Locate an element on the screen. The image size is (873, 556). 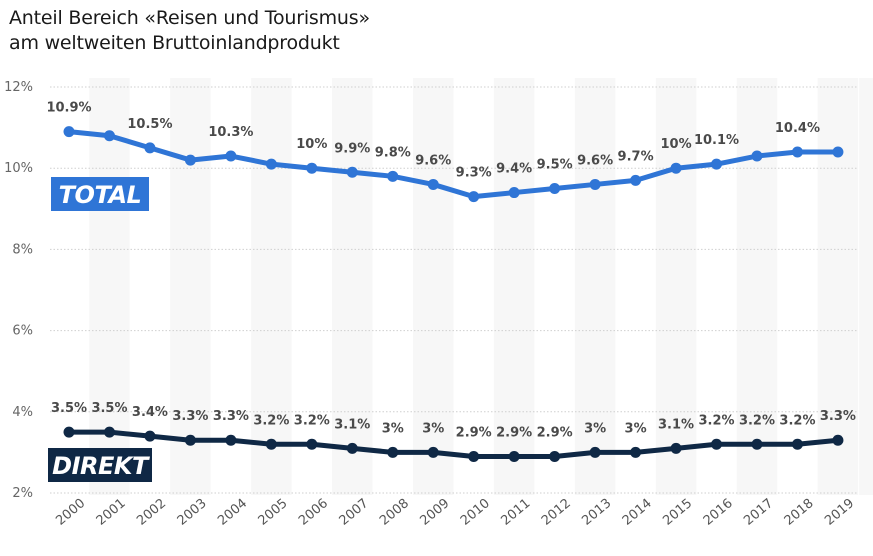
direkt-badge-label: DIREKT is located at coordinates (101, 466).